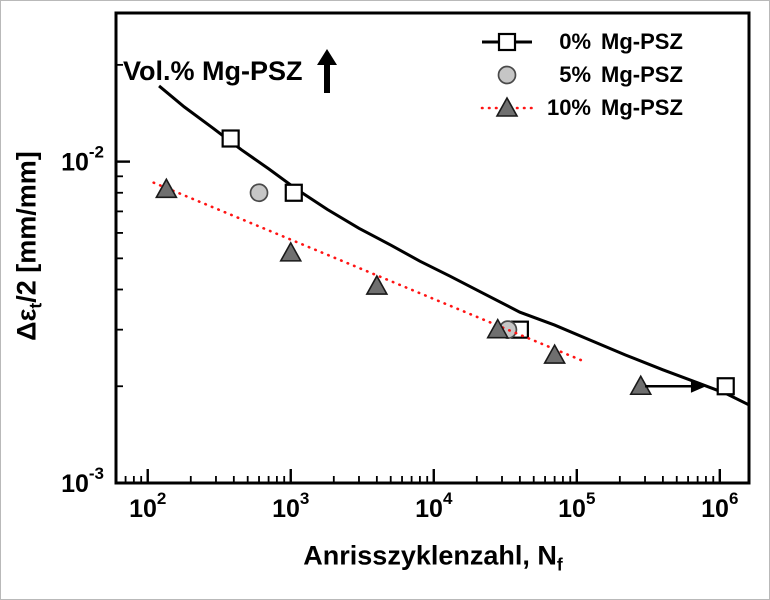  What do you see at coordinates (290, 506) in the screenshot?
I see `tick-label: 10³` at bounding box center [290, 506].